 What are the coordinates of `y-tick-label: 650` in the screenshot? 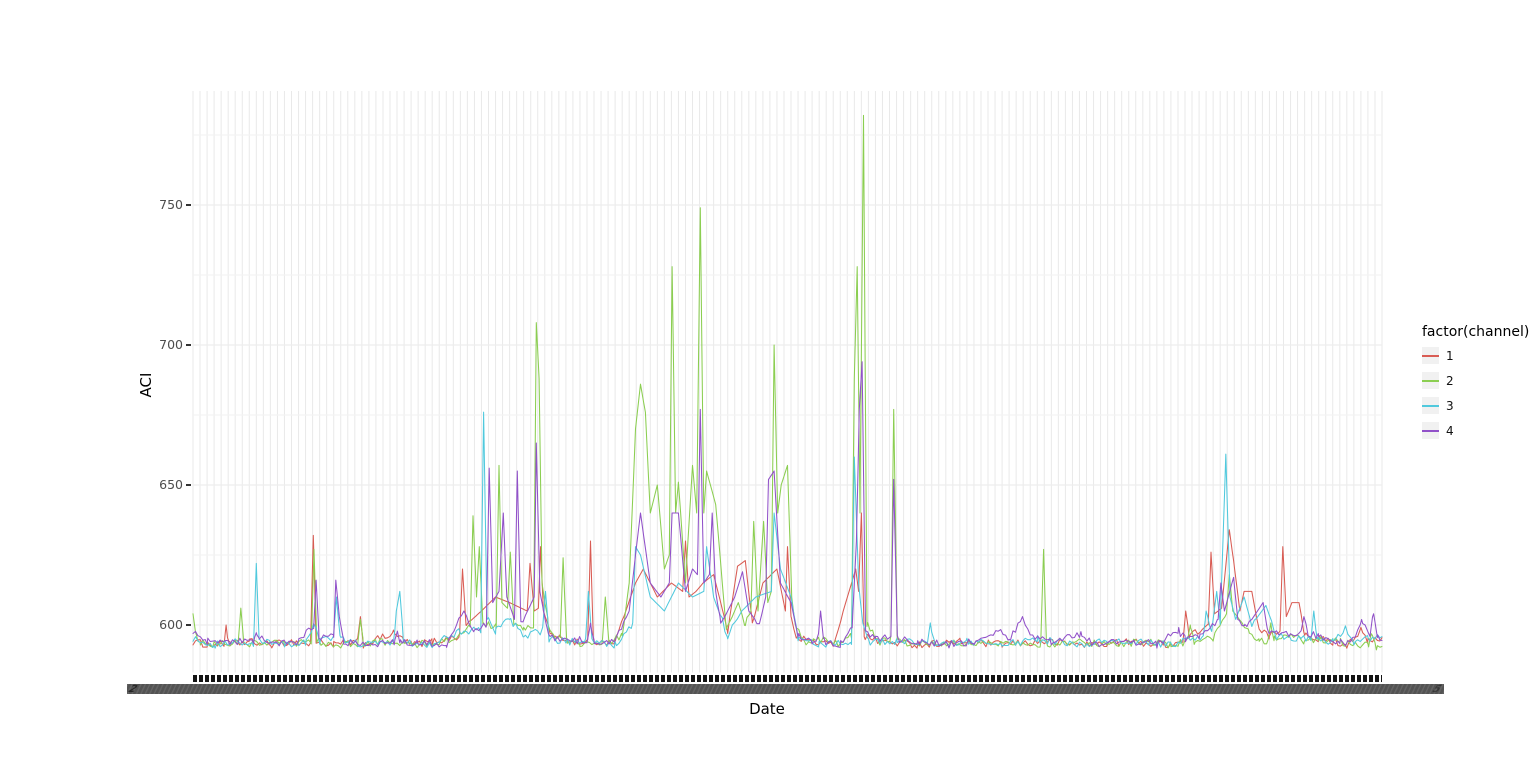 It's located at (171, 484).